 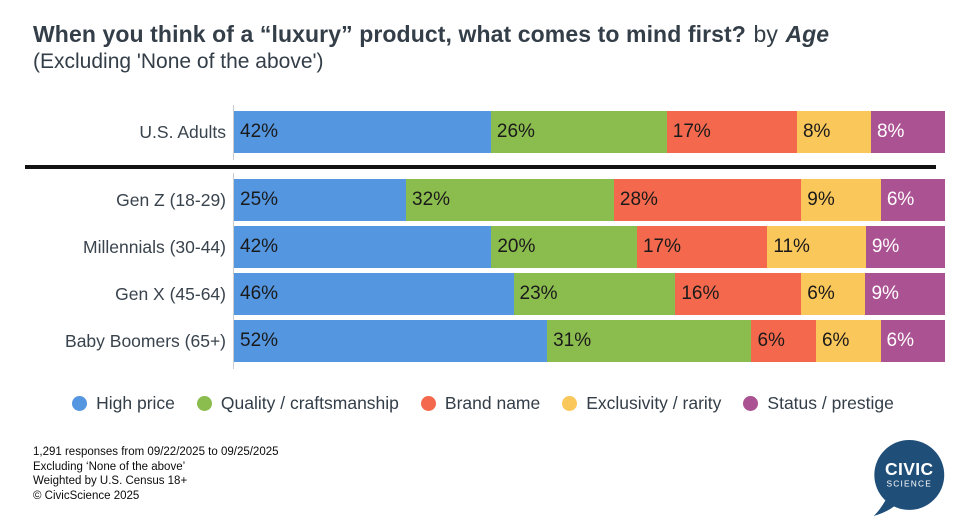 I want to click on legend-item: Status / prestige, so click(x=818, y=403).